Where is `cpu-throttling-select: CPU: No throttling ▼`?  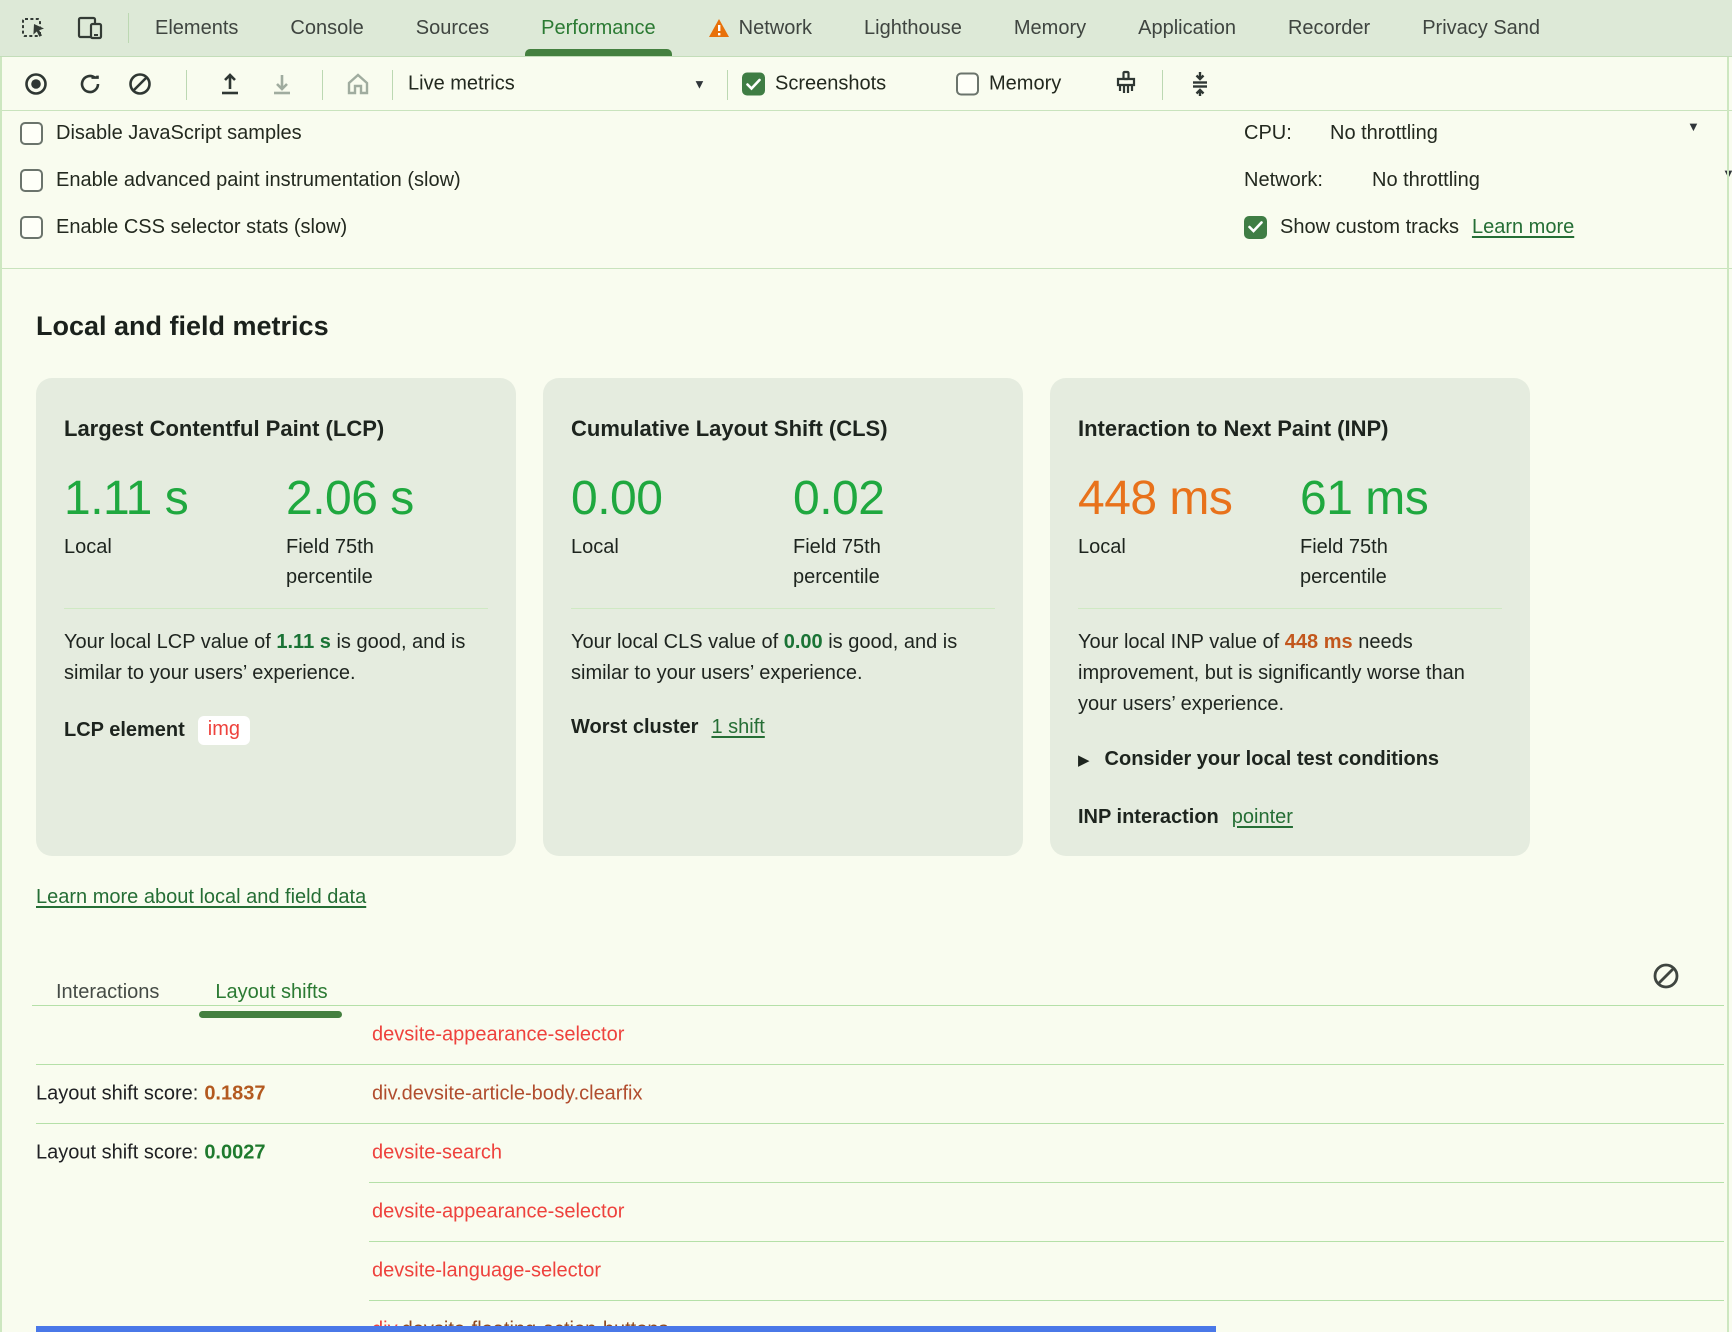
cpu-throttling-select: CPU: No throttling ▼ is located at coordinates (1472, 131).